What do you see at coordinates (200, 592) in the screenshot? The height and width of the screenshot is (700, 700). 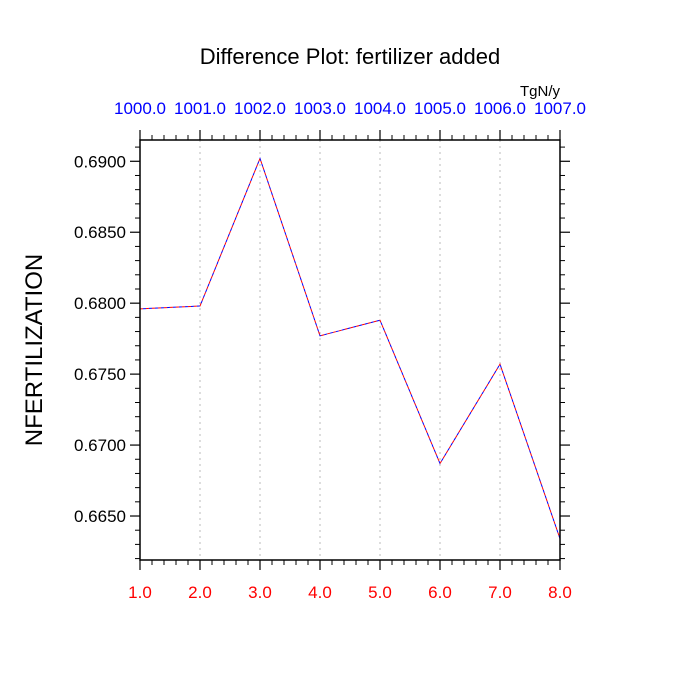 I see `x-tick-label-bottom-2: 2.0` at bounding box center [200, 592].